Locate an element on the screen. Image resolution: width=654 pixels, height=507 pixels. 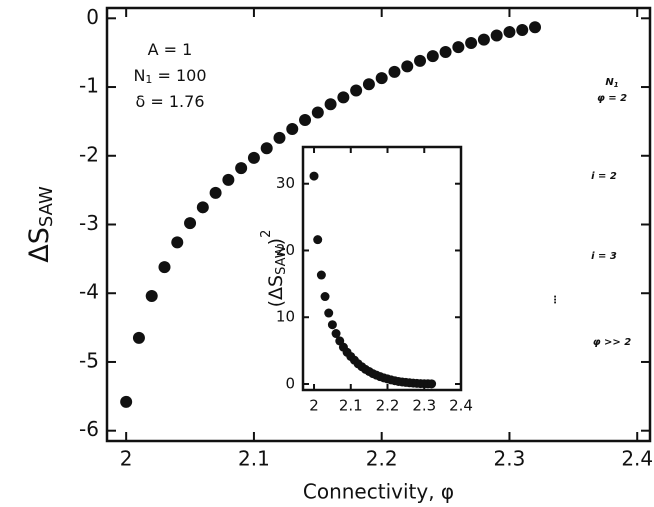
annotation-part: δ = 1.76 is located at coordinates (170, 101).